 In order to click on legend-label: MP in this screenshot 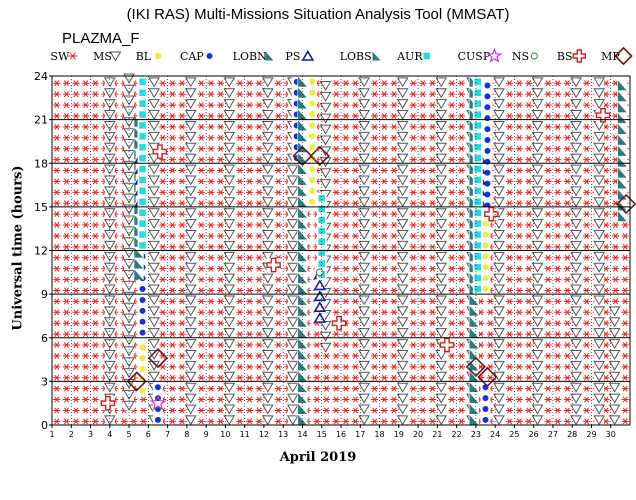, I will do `click(610, 56)`.